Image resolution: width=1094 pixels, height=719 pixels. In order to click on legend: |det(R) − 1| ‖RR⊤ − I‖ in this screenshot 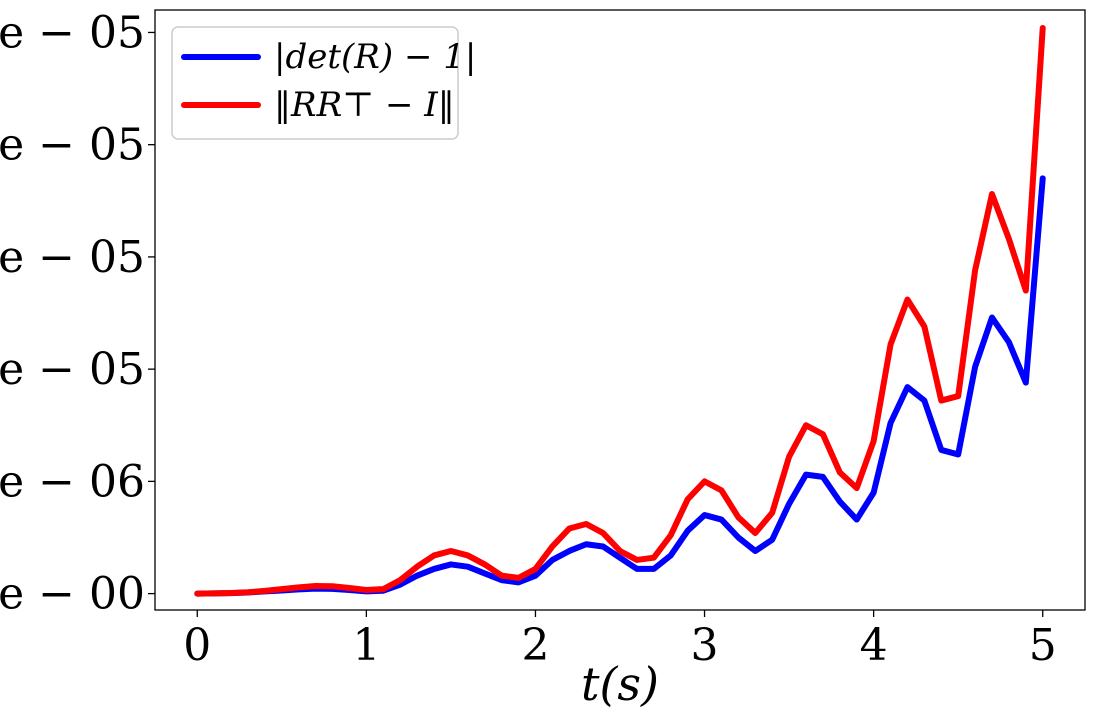, I will do `click(323, 83)`.